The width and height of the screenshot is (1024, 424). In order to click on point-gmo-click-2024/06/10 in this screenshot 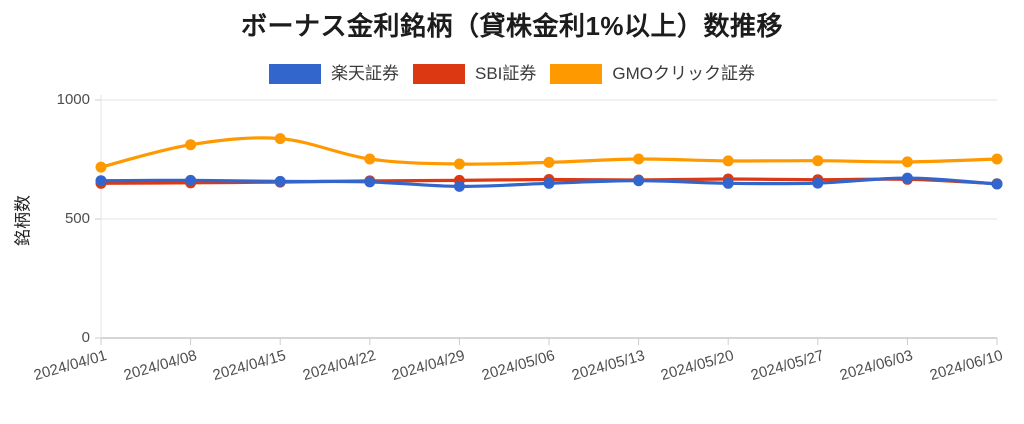, I will do `click(997, 159)`.